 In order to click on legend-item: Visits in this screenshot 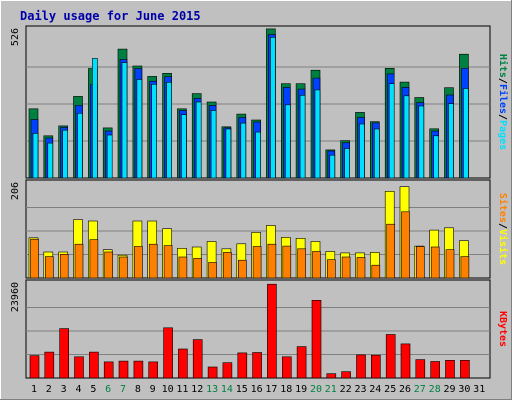, I will do `click(503, 247)`.